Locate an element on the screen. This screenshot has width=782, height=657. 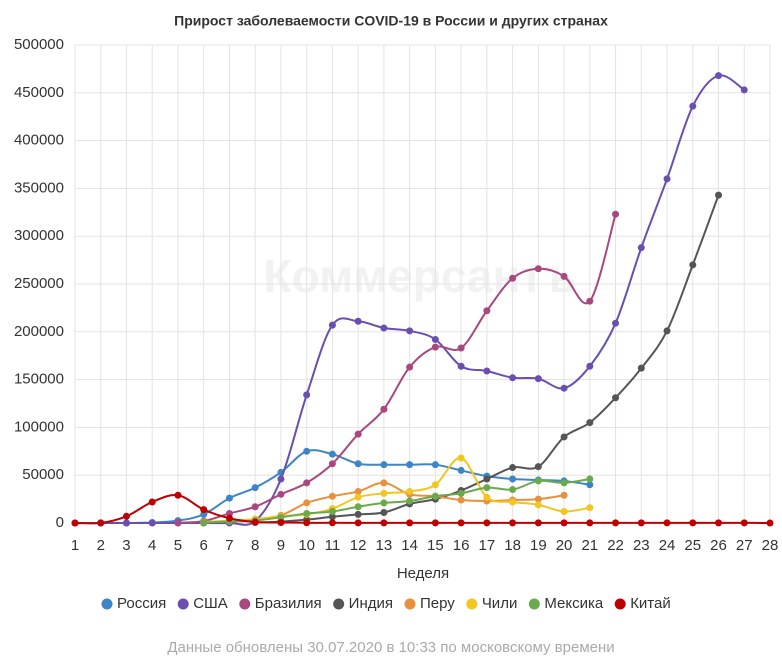
x-tick-label: 25 is located at coordinates (692, 545).